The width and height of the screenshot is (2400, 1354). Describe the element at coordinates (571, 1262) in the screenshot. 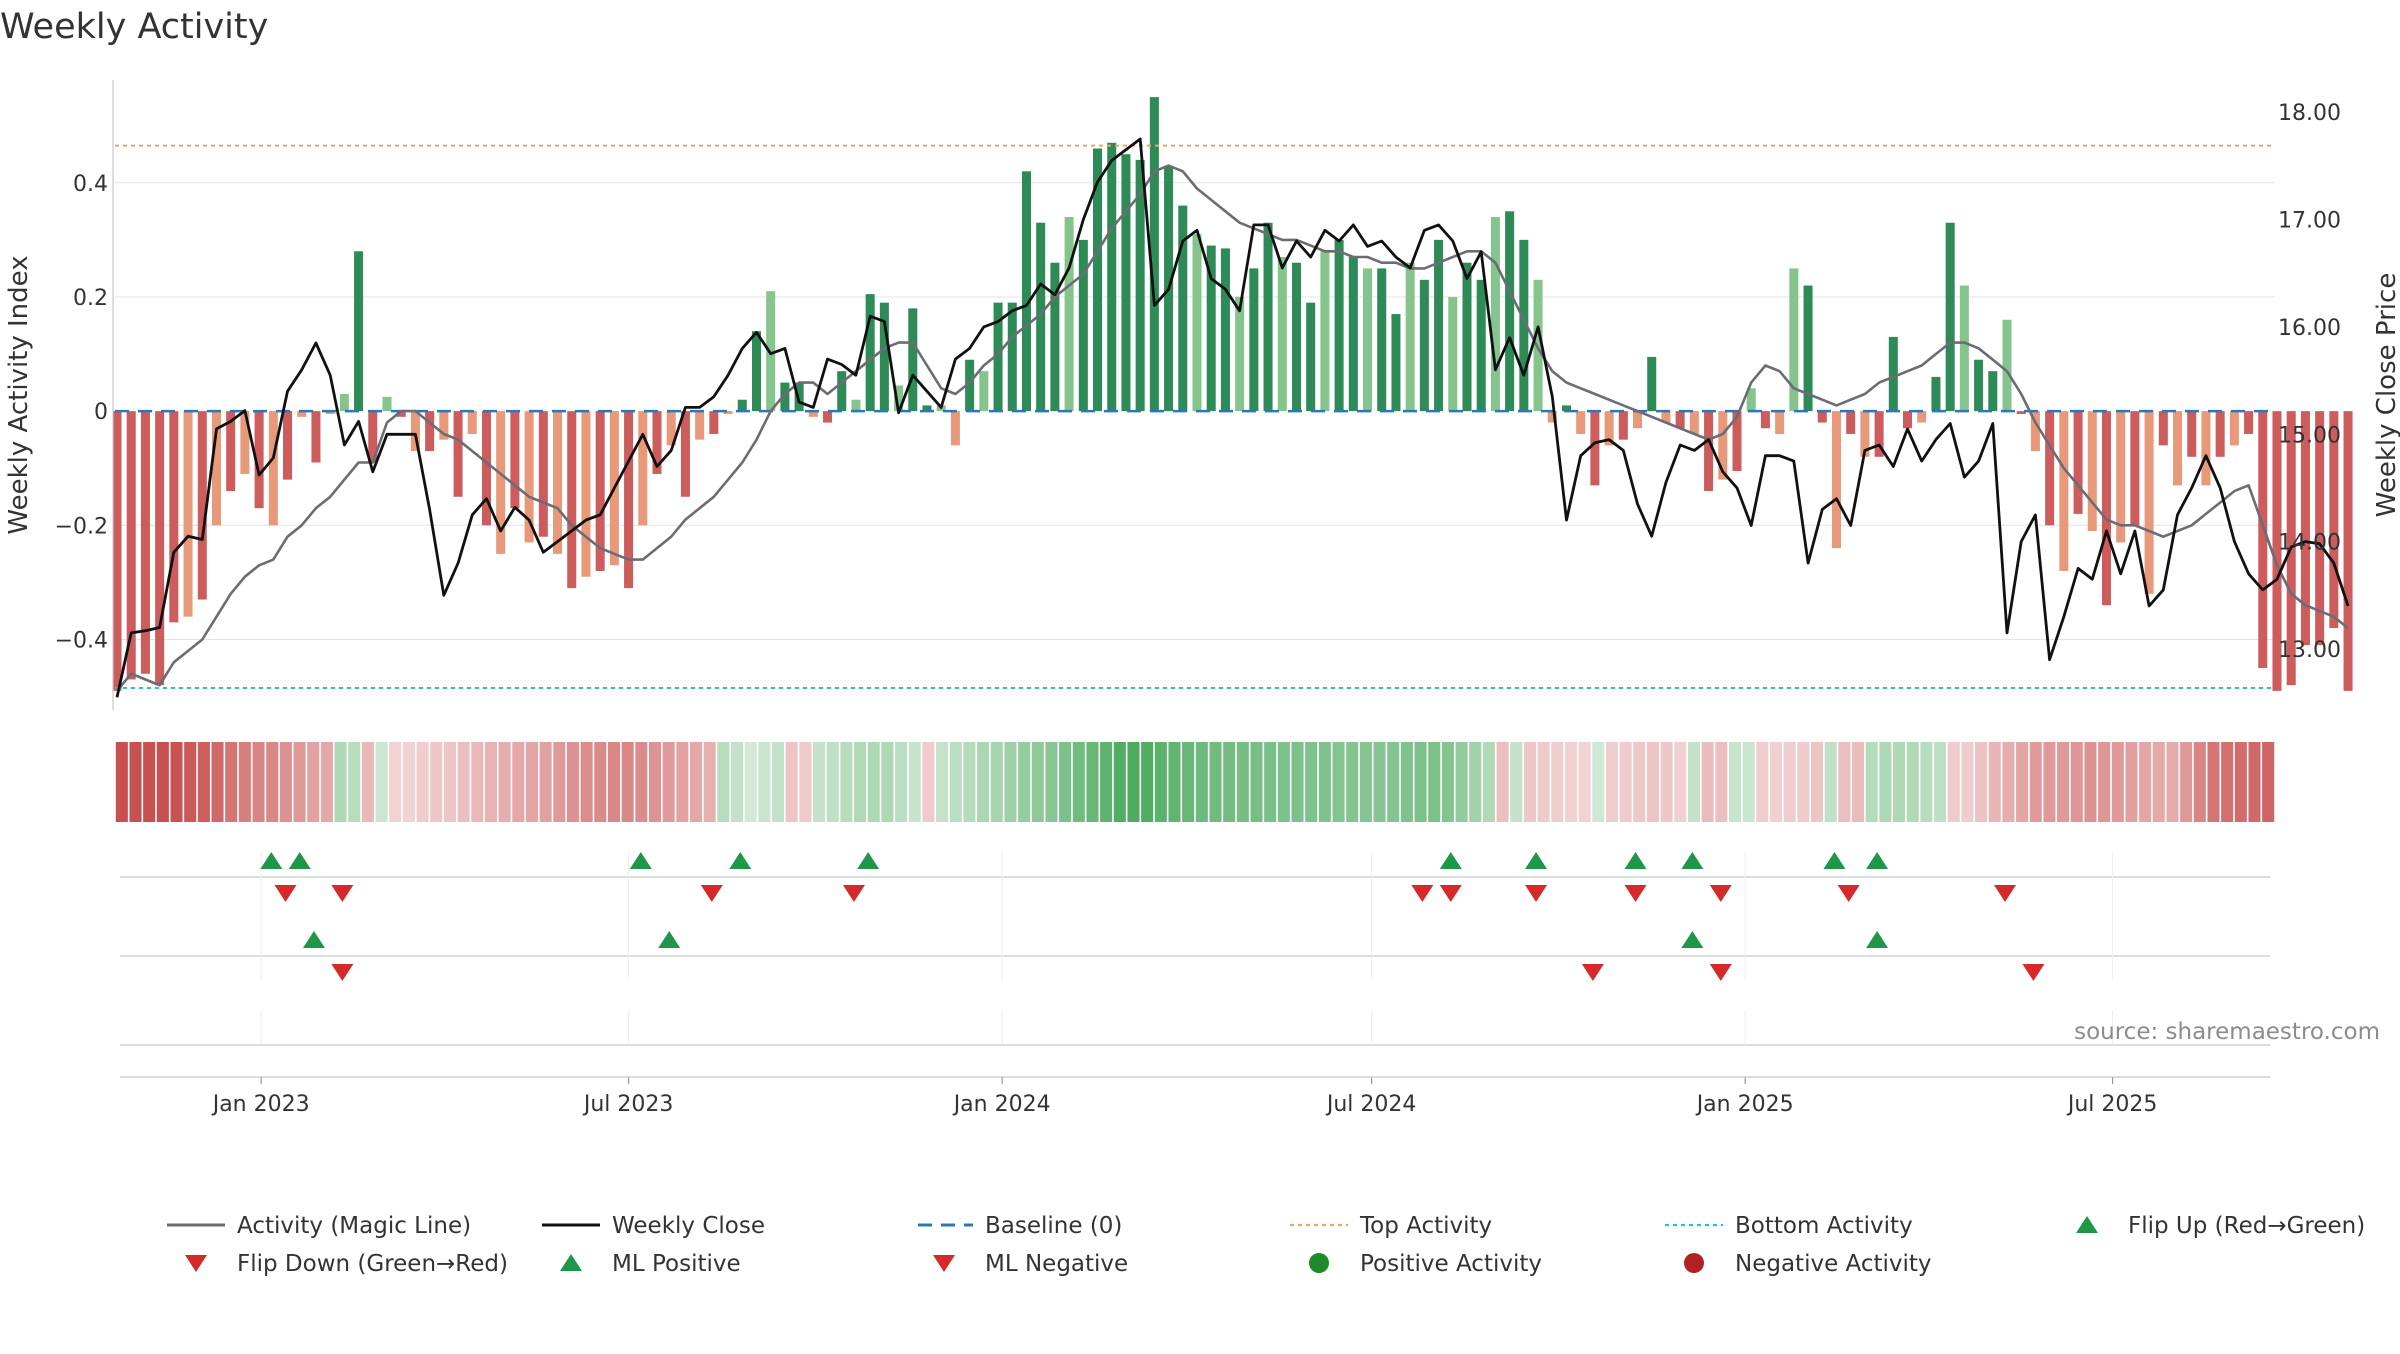

I see `legend-swatch-triangle-up` at that location.